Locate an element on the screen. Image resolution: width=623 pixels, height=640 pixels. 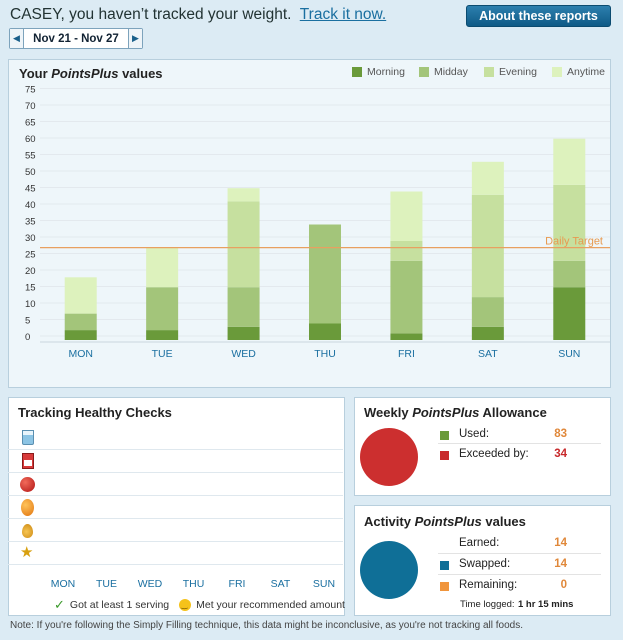
oil-drop-icon is located at coordinates (28, 530).